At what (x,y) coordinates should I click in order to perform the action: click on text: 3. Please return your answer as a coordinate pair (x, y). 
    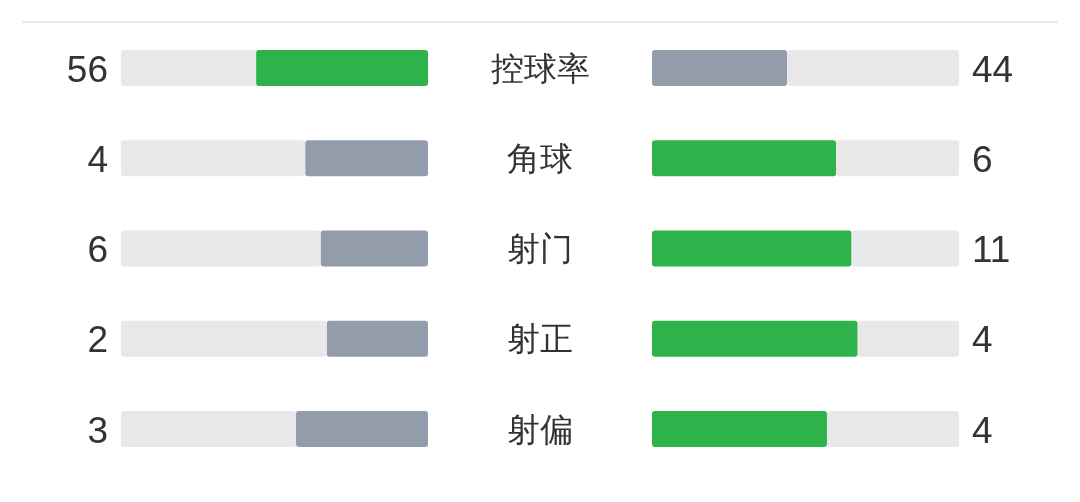
    Looking at the image, I should click on (97, 430).